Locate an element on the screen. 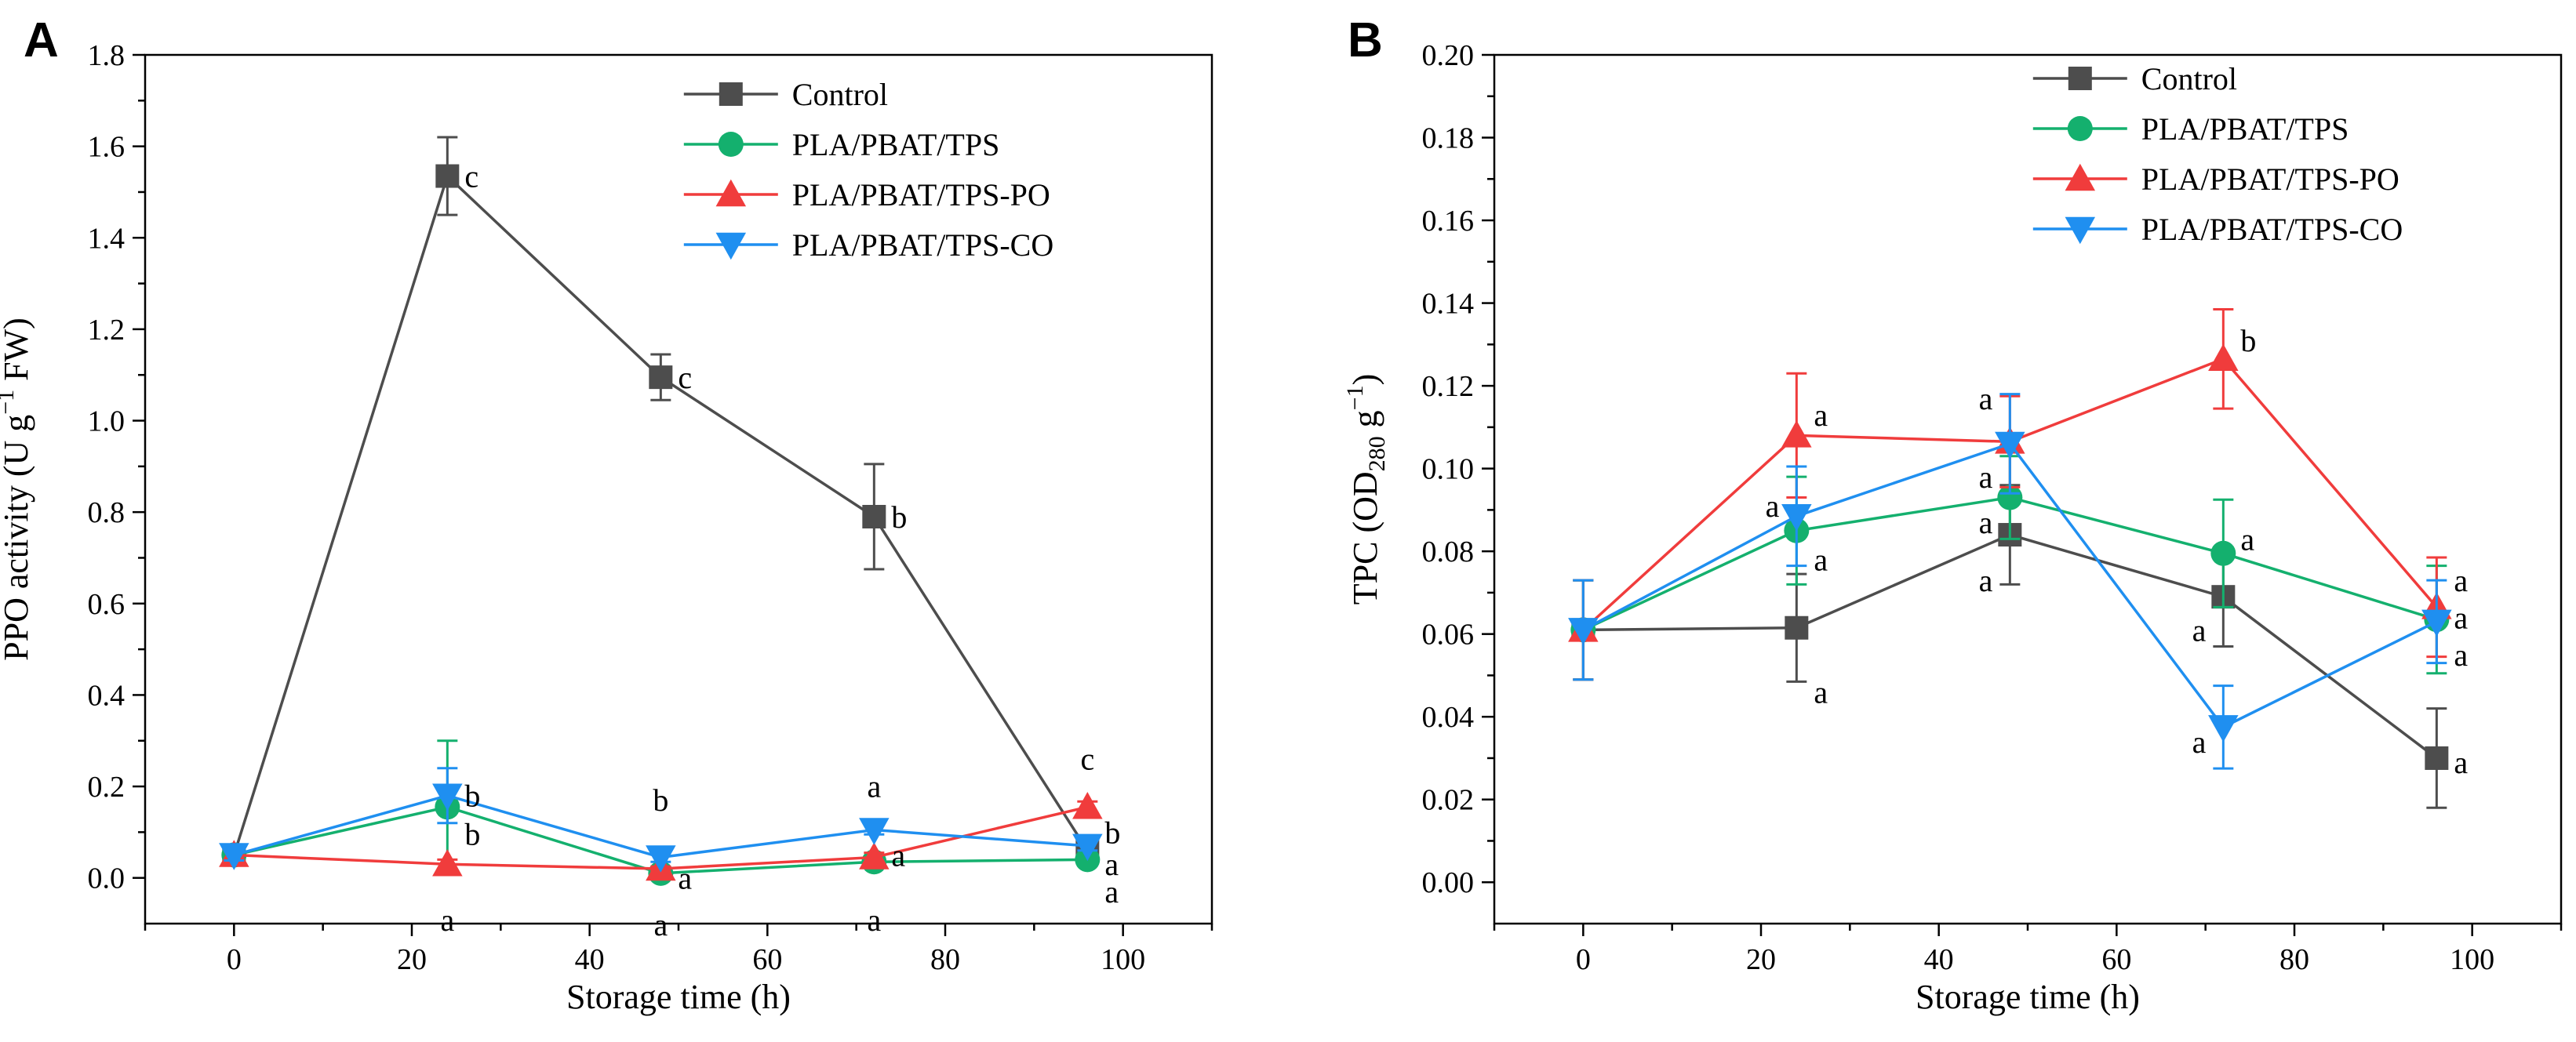 Image resolution: width=2576 pixels, height=1042 pixels. annotation-a-2: b is located at coordinates (899, 517).